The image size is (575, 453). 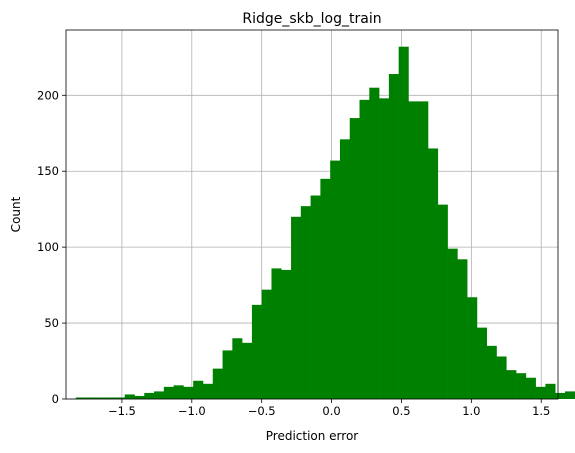 I want to click on y-tick-label: 200, so click(x=48, y=95).